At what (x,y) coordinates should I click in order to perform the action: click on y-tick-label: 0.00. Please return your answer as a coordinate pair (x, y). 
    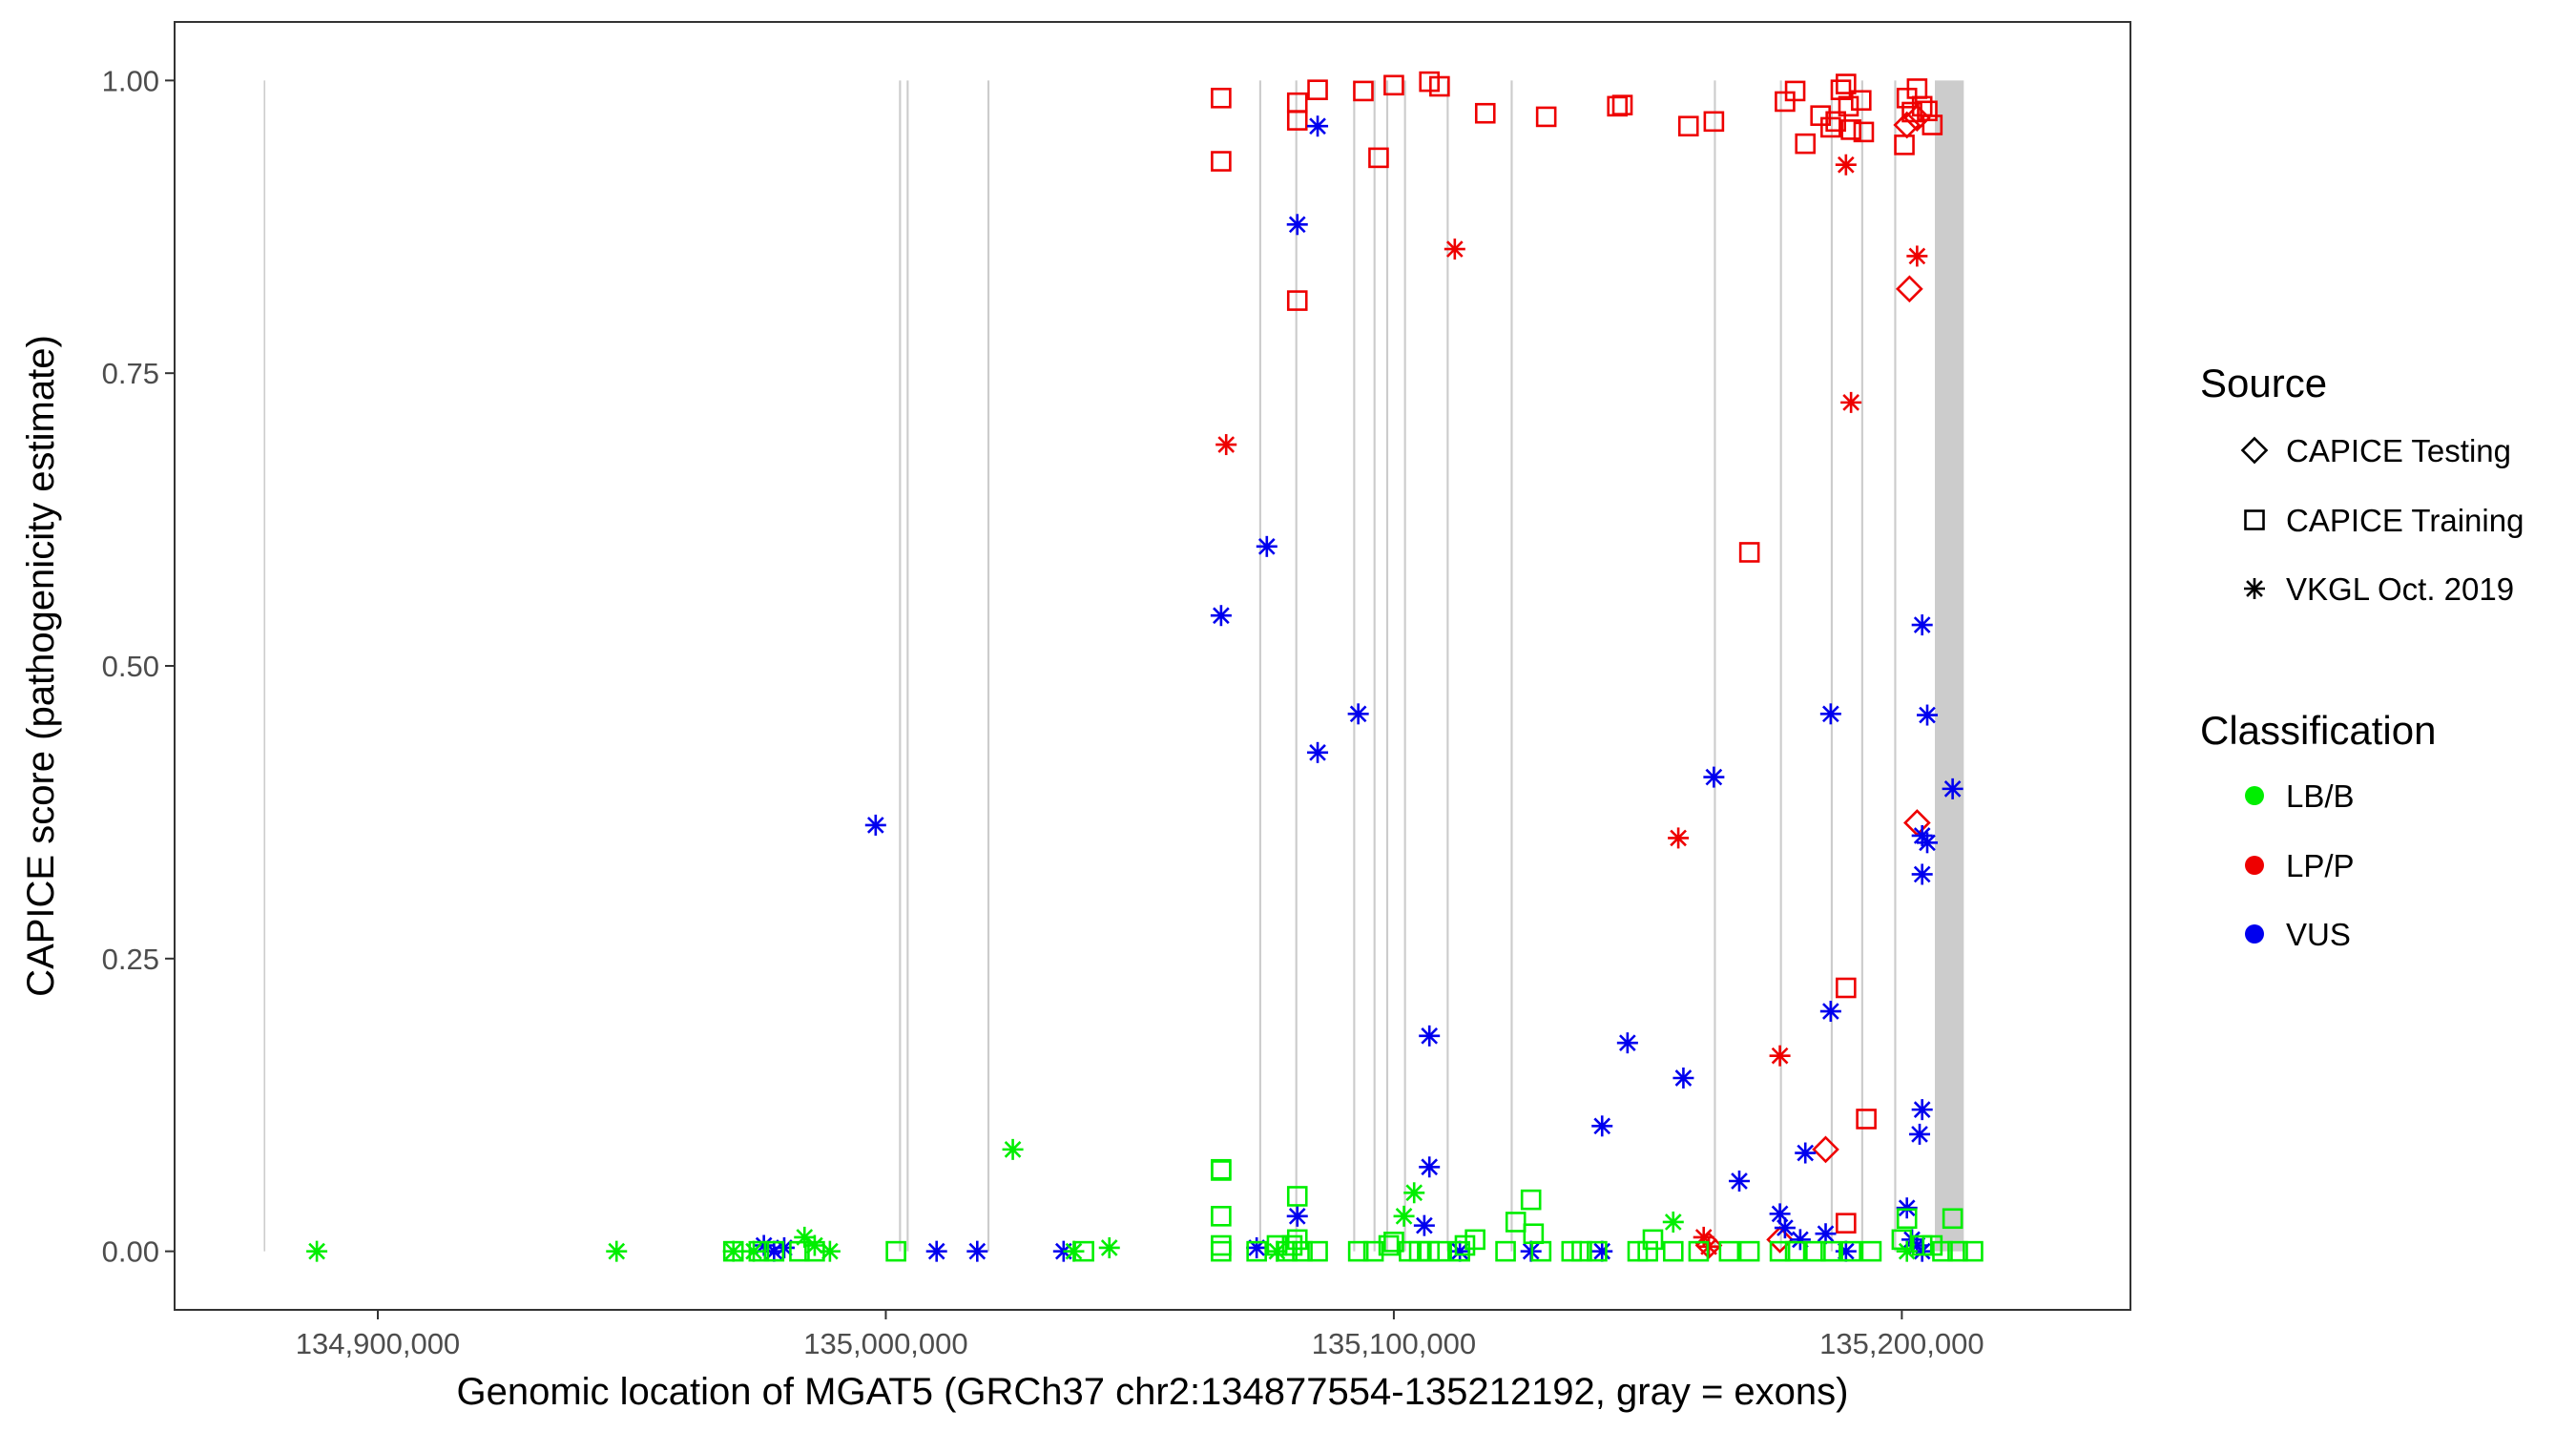
    Looking at the image, I should click on (130, 1252).